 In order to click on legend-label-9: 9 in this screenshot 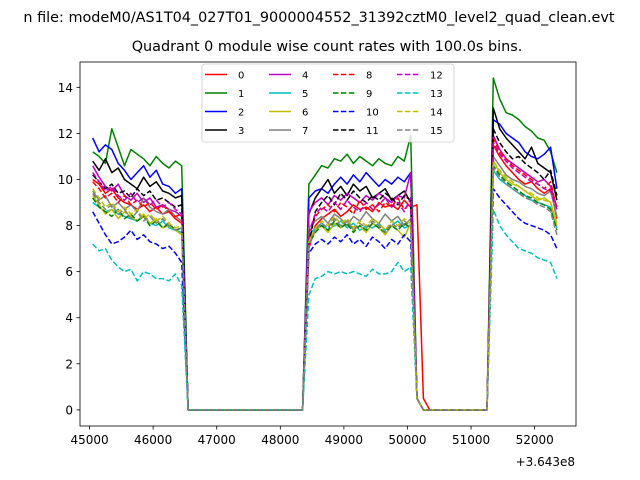, I will do `click(369, 94)`.